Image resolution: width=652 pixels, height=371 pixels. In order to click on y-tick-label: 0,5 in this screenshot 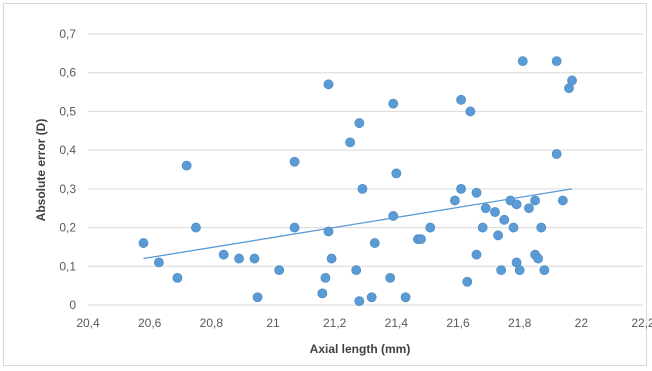, I will do `click(67, 111)`.